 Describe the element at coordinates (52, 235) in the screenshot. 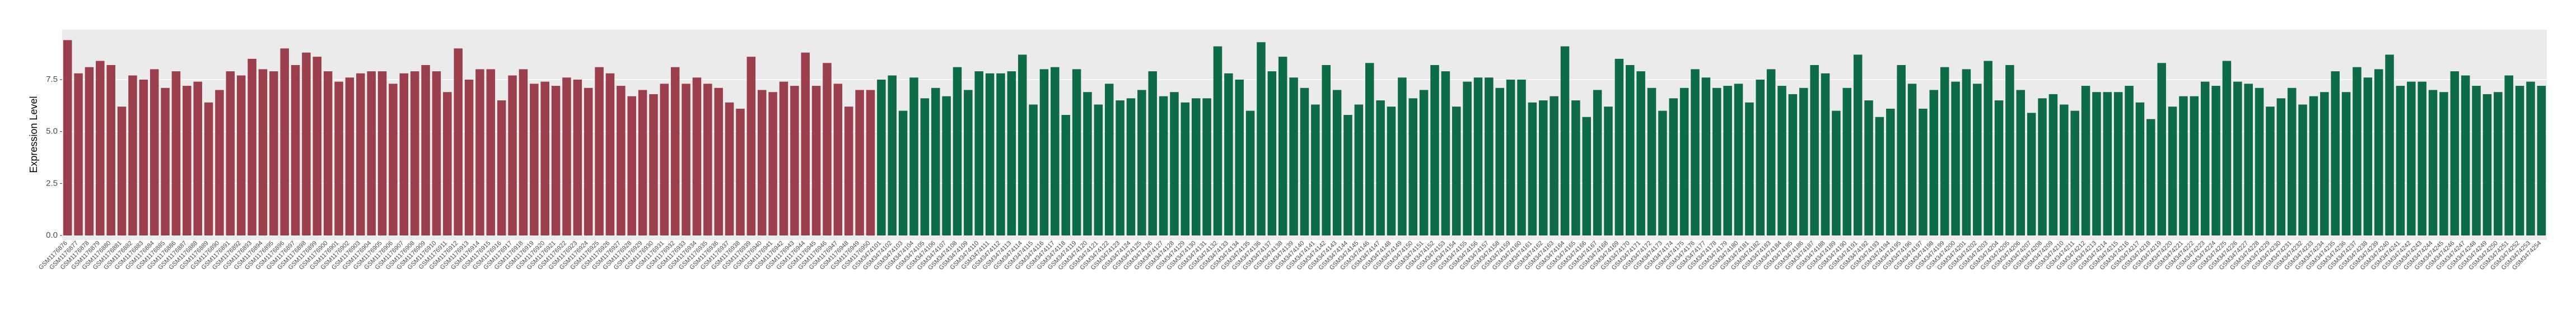

I see `y-tick-label: 0.0` at that location.